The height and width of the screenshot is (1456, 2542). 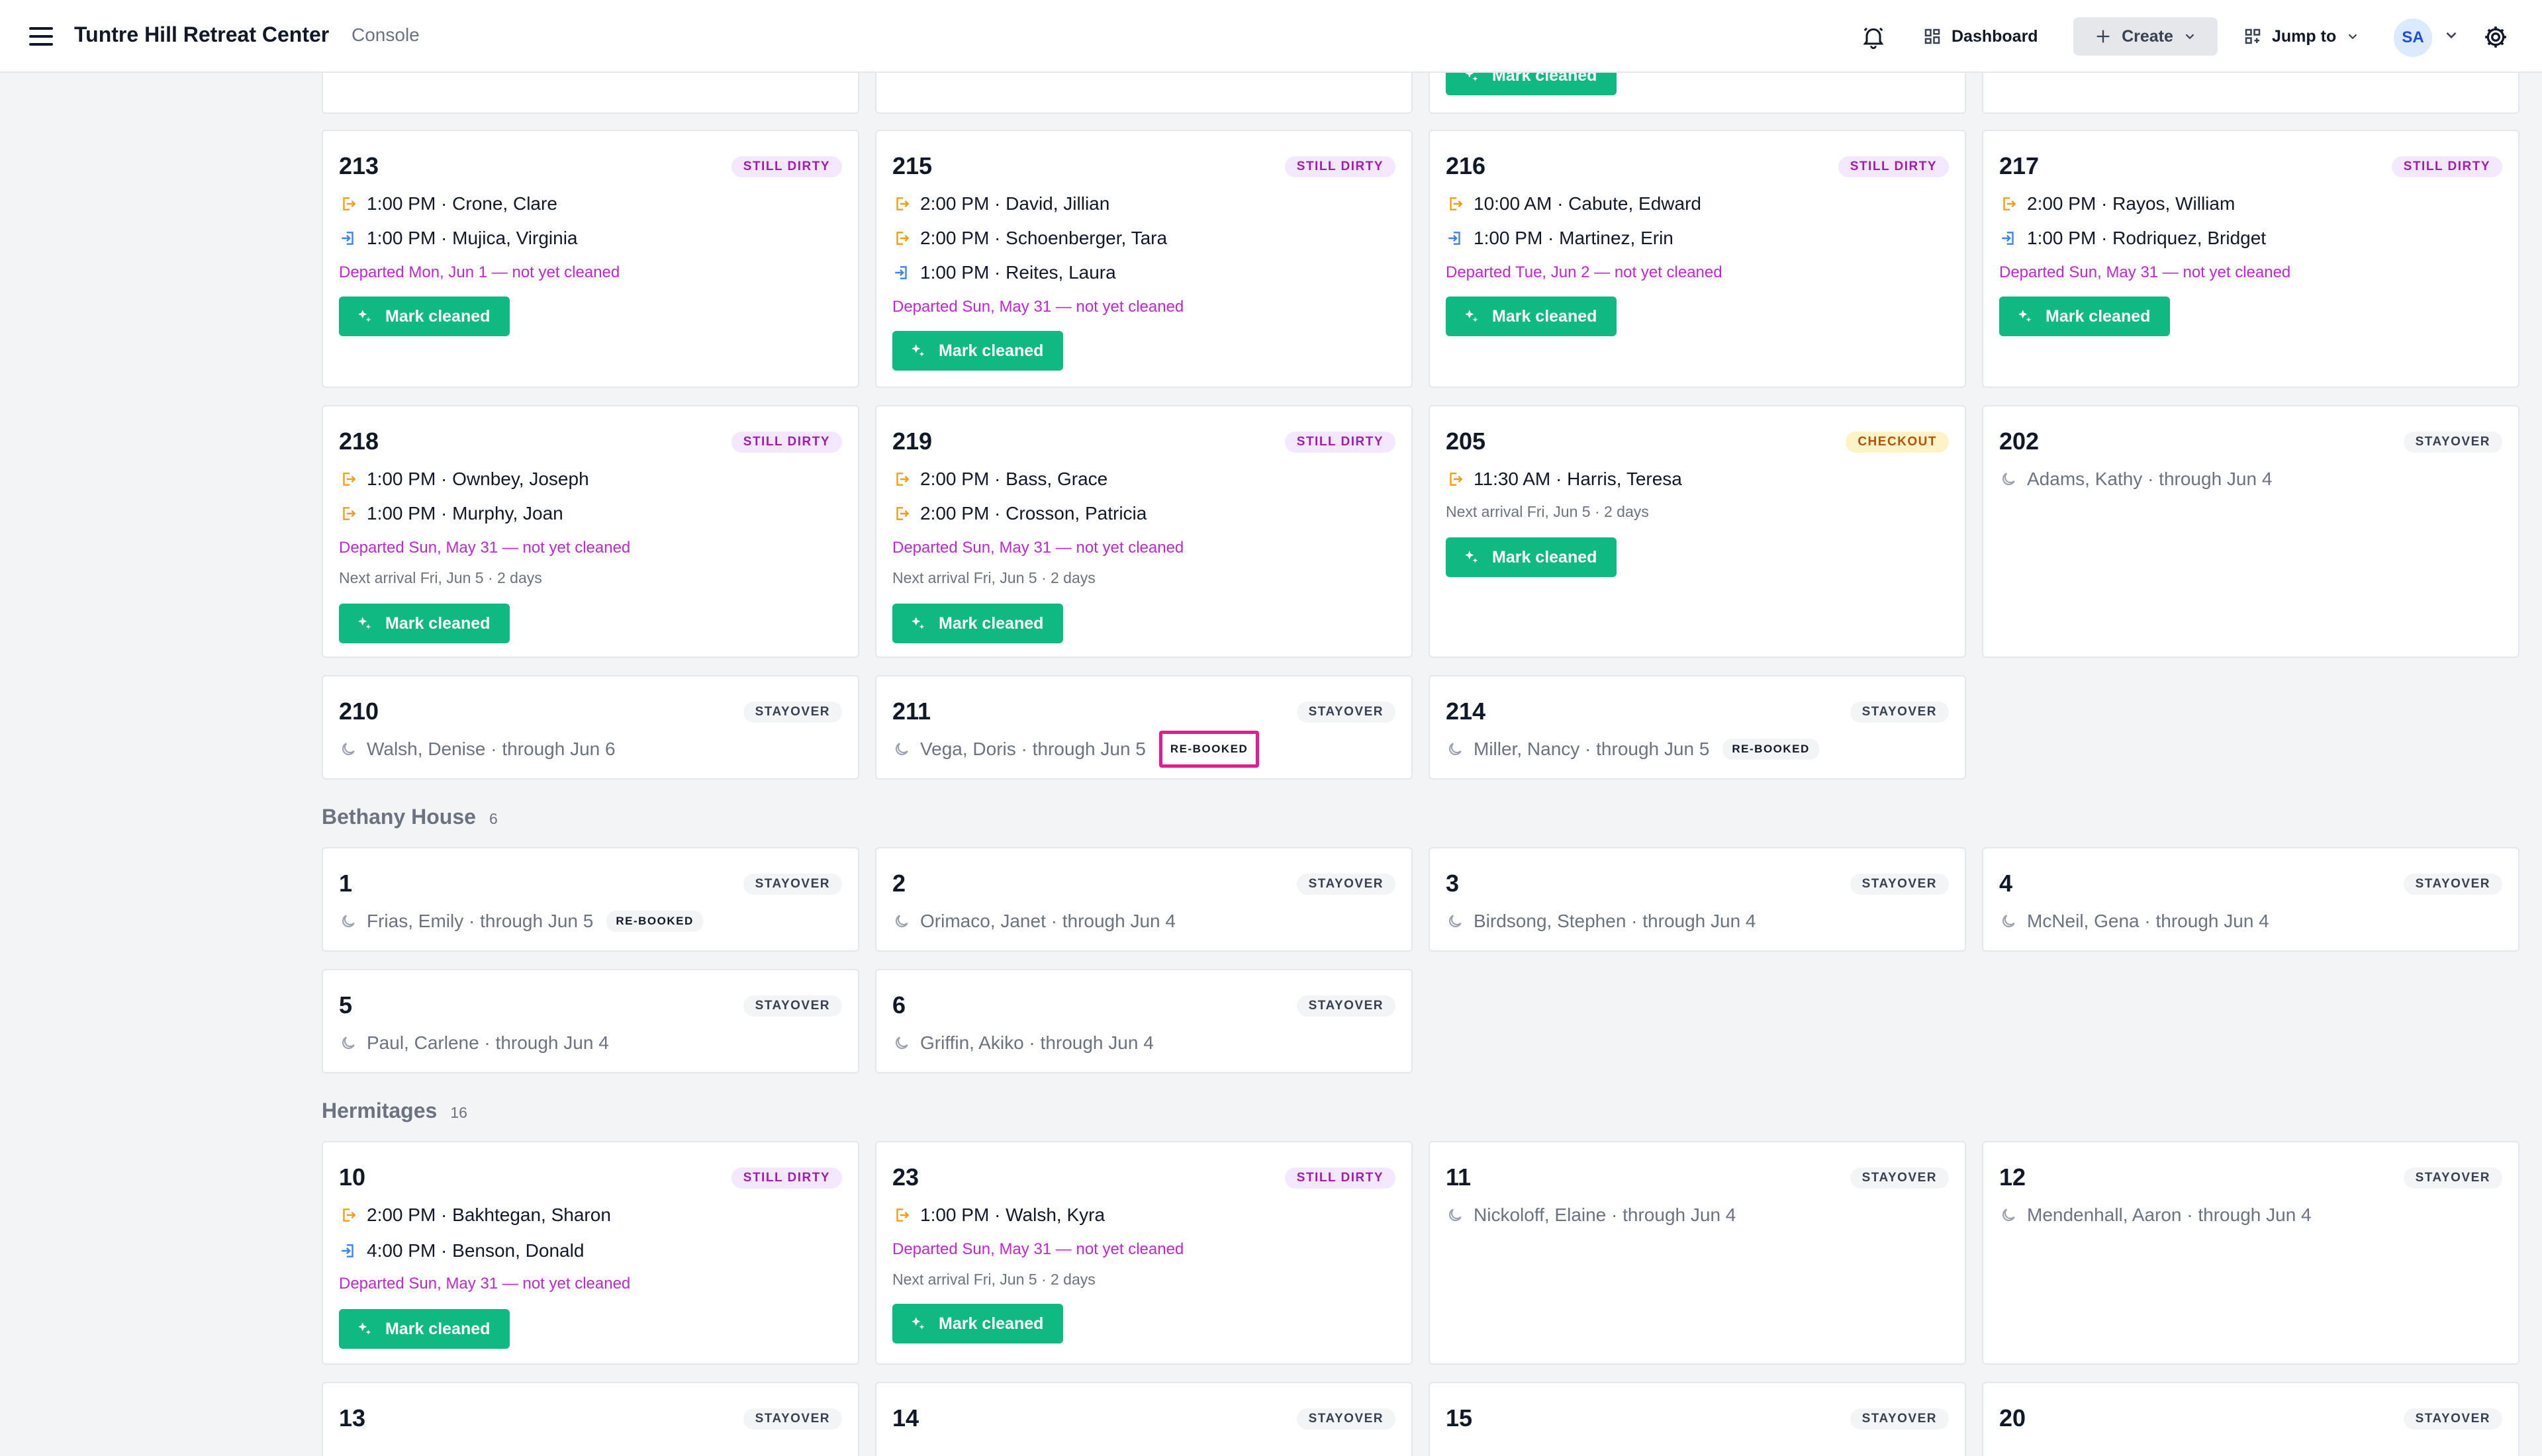 I want to click on jump-to-button: Jump to, so click(x=2301, y=36).